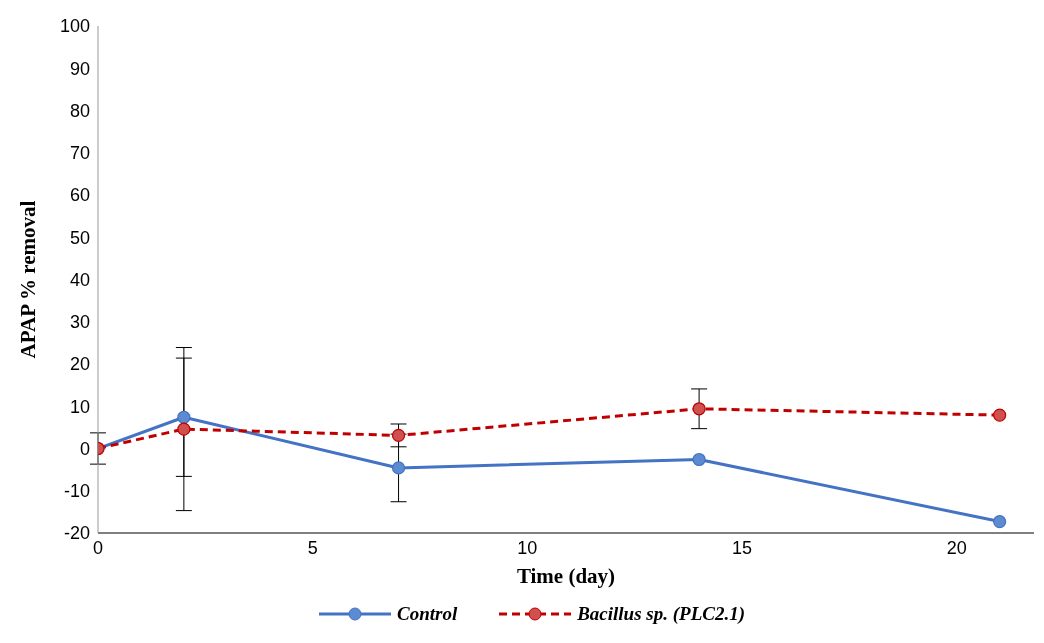 The image size is (1044, 643). What do you see at coordinates (79, 68) in the screenshot?
I see `y-tick-label: 90` at bounding box center [79, 68].